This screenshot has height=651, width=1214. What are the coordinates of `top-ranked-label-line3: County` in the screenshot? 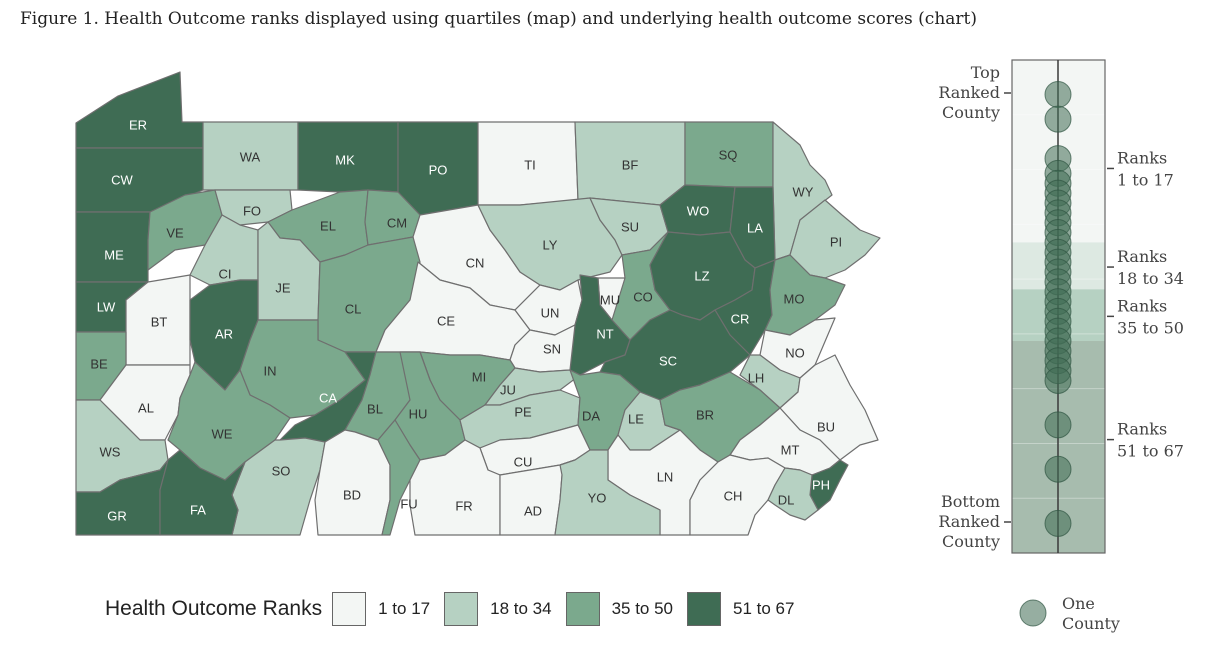 It's located at (971, 112).